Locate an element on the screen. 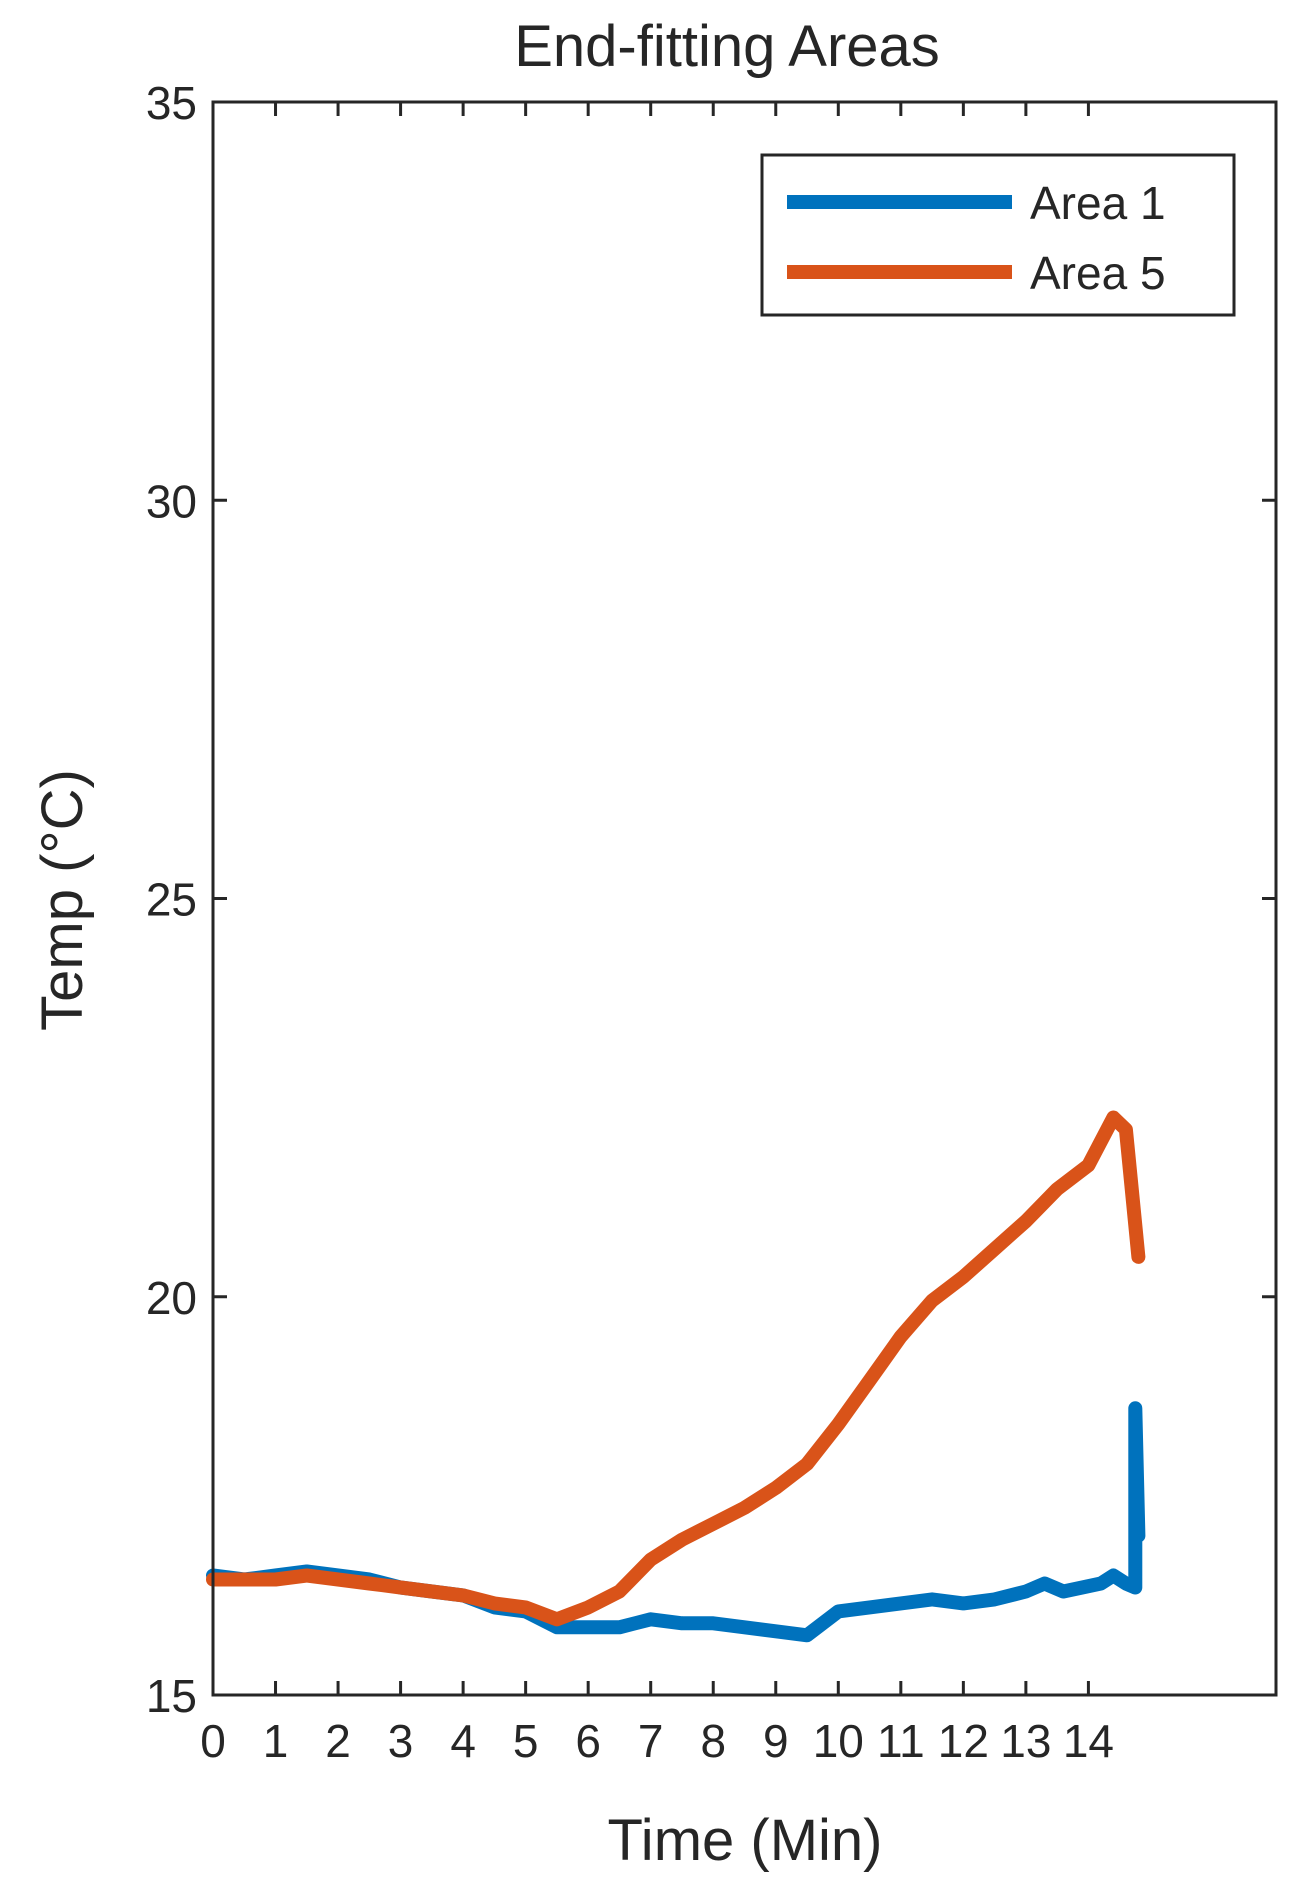  legend-label-area-1: Area 1 is located at coordinates (1098, 203).